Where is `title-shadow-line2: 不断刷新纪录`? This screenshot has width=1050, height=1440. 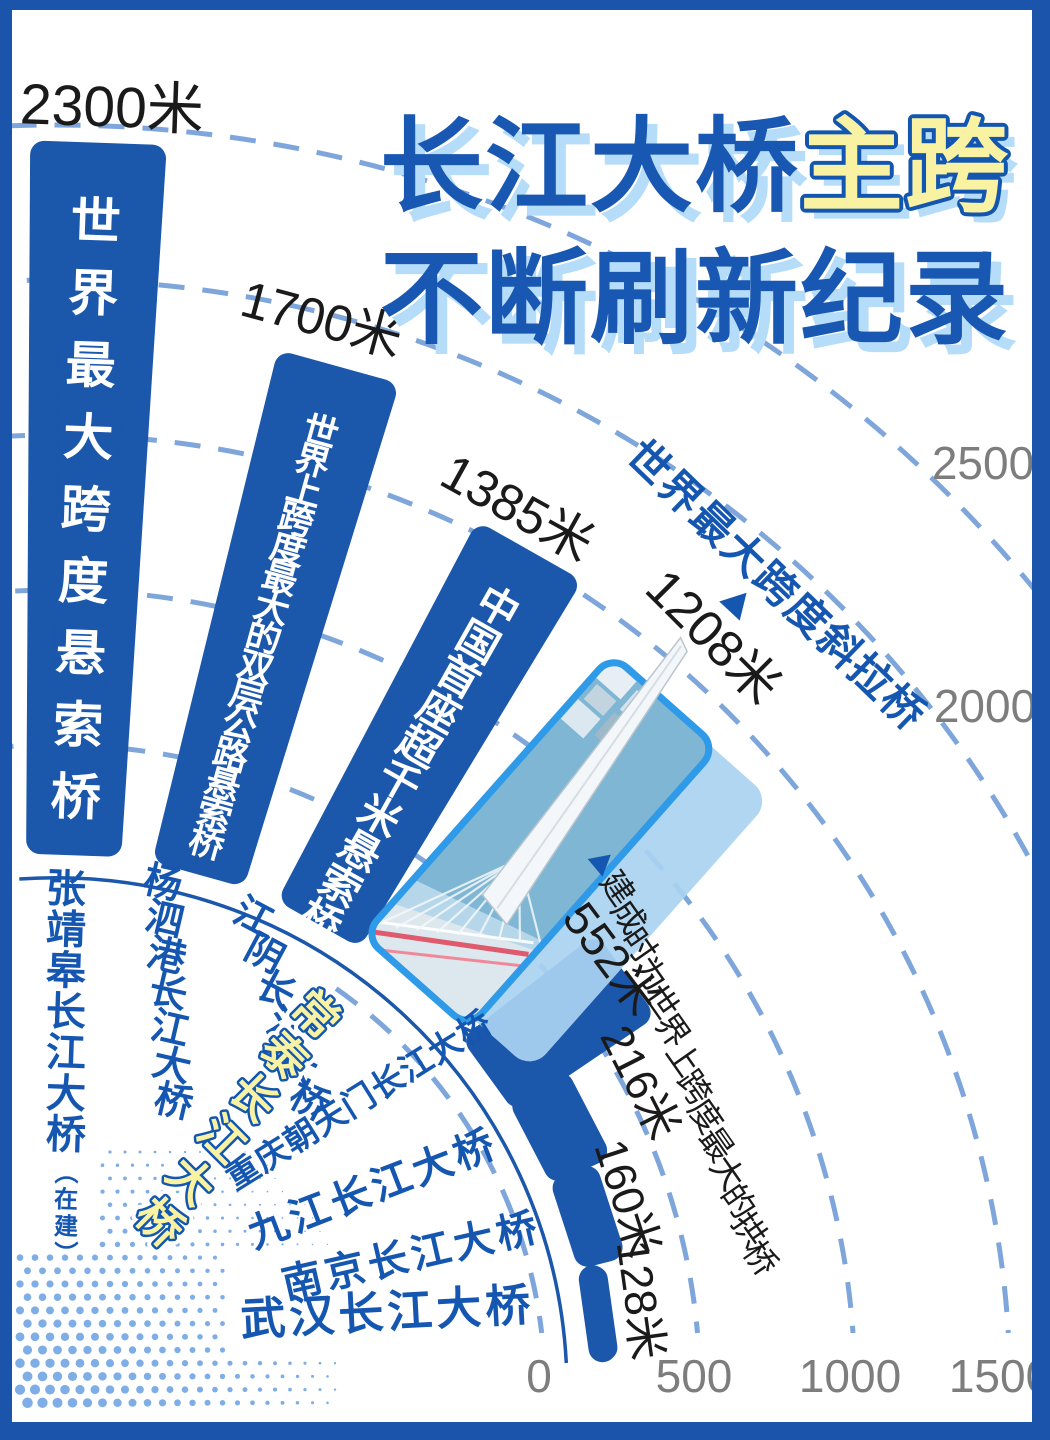 title-shadow-line2: 不断刷新纪录 is located at coordinates (705, 308).